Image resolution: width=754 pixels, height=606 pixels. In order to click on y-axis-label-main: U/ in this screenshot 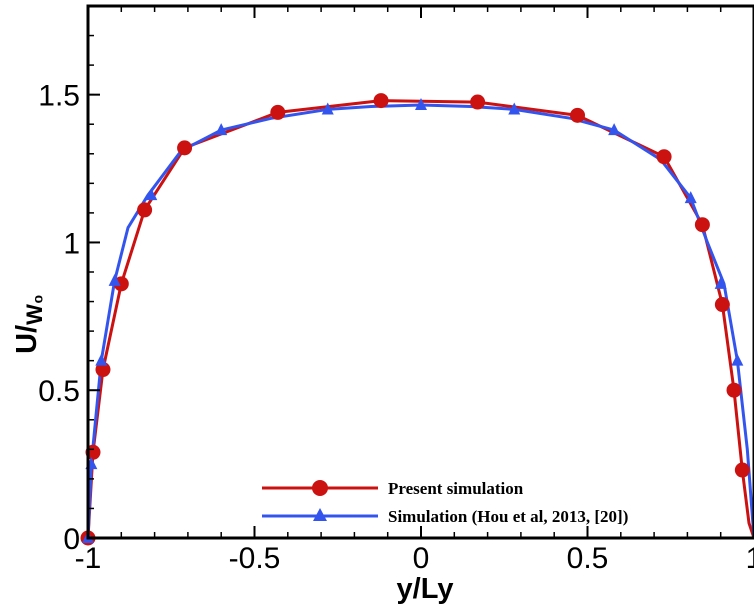, I will do `click(27, 339)`.